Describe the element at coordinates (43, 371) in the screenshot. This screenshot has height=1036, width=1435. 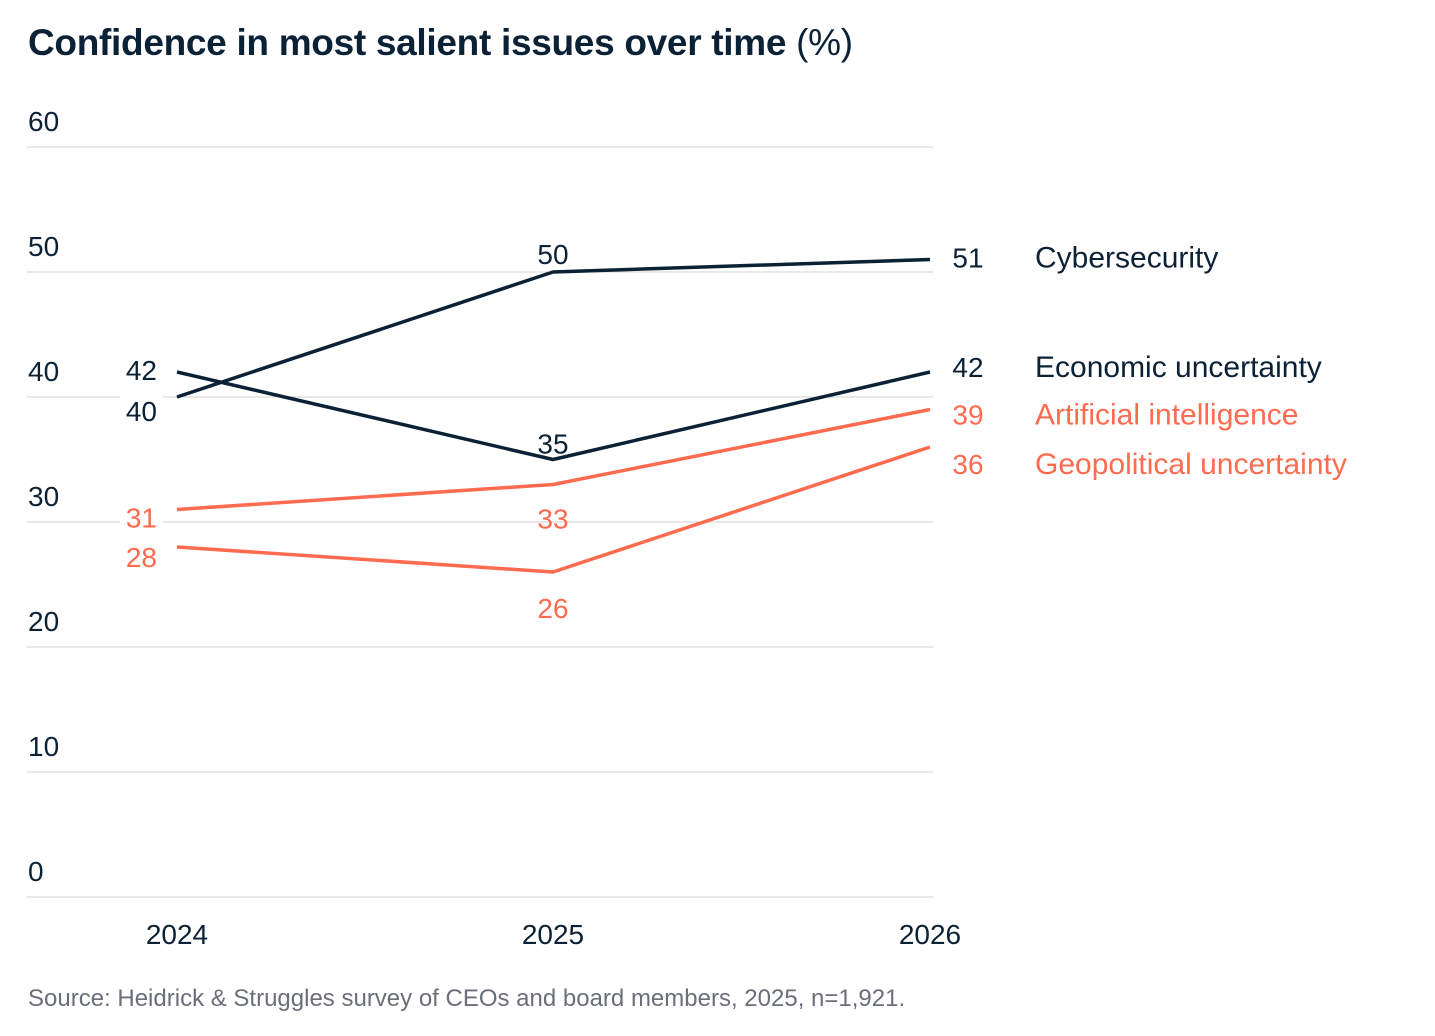
I see `y-tick-label: 40` at that location.